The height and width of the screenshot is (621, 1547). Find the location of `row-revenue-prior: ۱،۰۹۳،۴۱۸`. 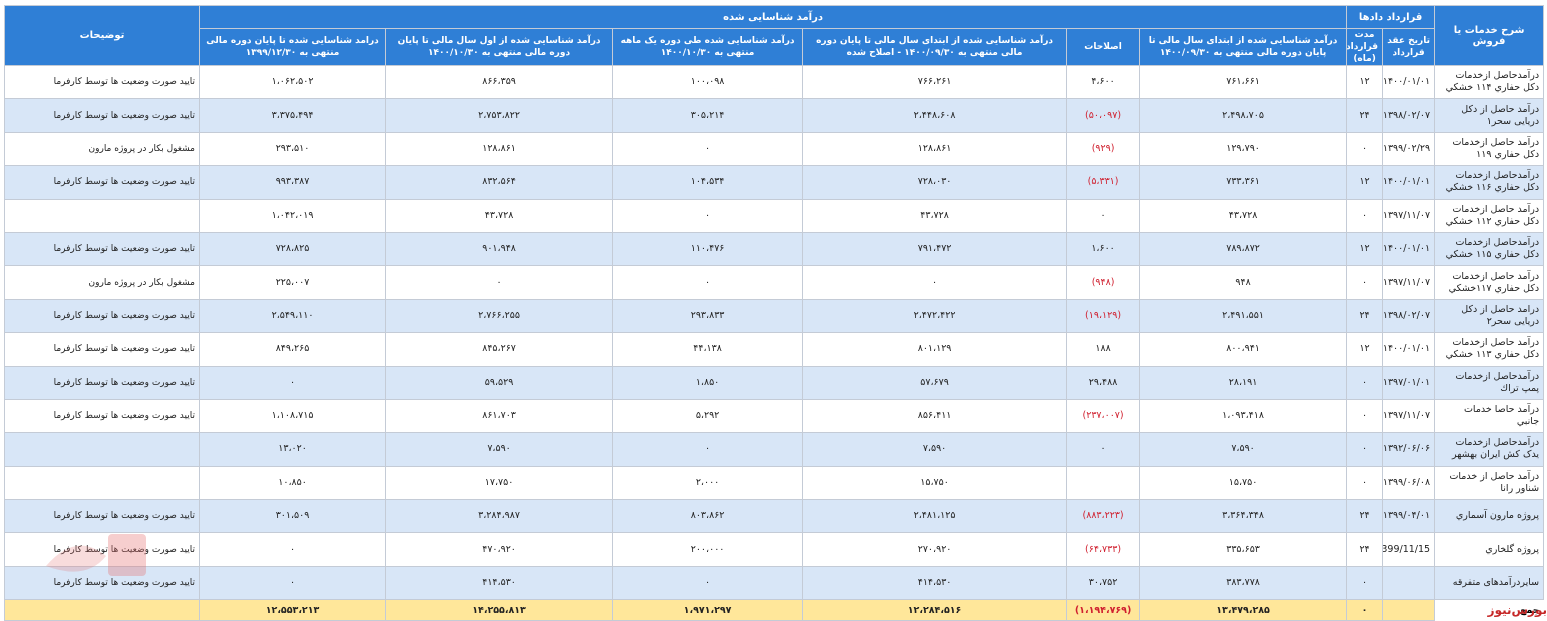

row-revenue-prior: ۱،۰۹۳،۴۱۸ is located at coordinates (1243, 416).